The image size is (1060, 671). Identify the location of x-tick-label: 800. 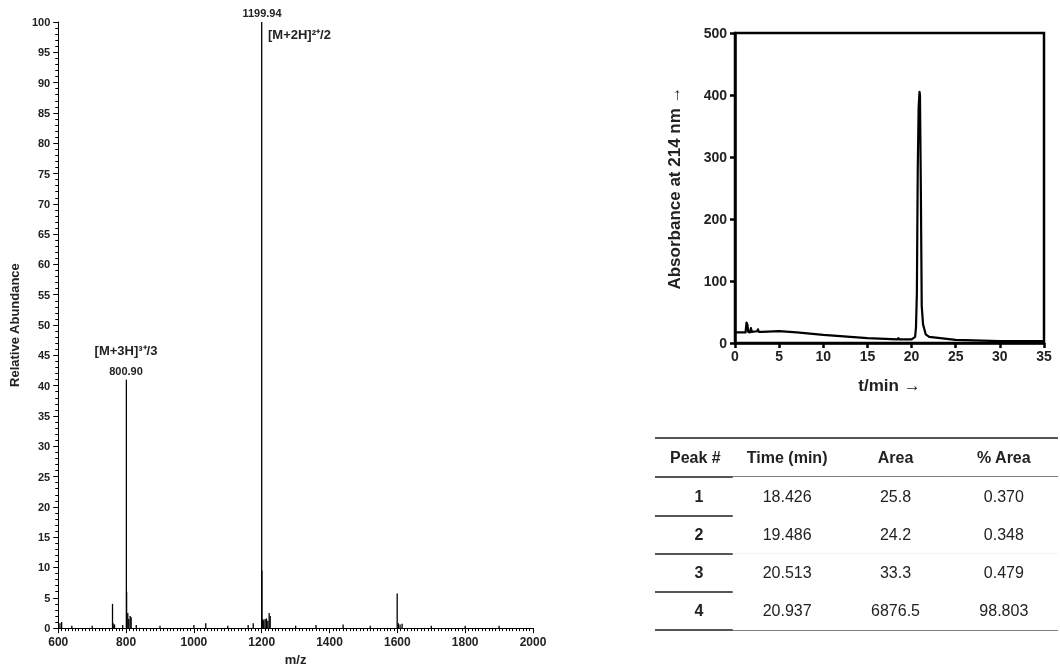
(126, 642).